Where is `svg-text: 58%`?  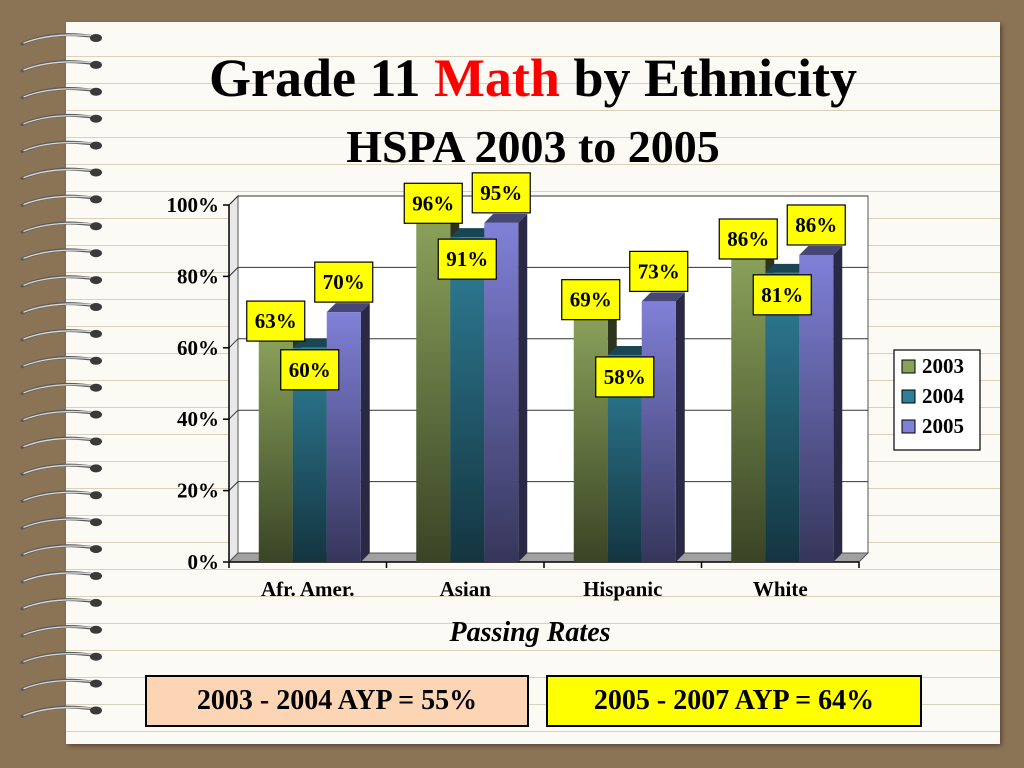
svg-text: 58% is located at coordinates (625, 377).